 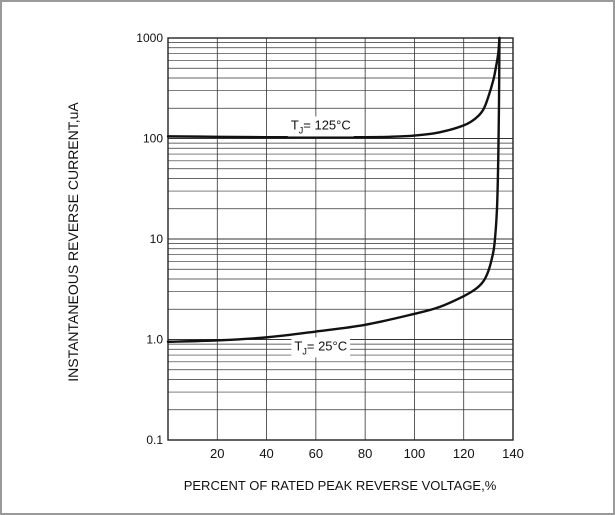 I want to click on x-tick-label: 140, so click(x=513, y=453).